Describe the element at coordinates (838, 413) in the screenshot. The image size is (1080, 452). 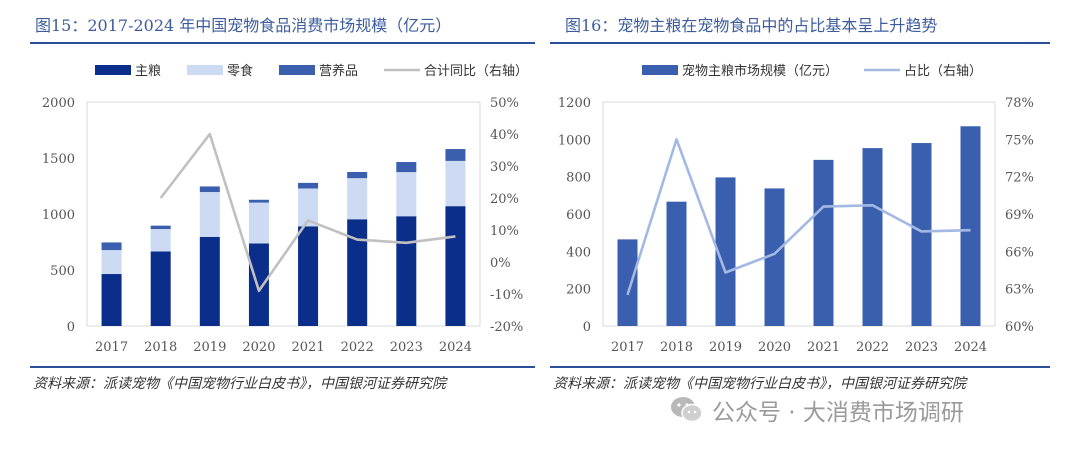
I see `watermark-text: 公众号 · 大消费市场调研` at that location.